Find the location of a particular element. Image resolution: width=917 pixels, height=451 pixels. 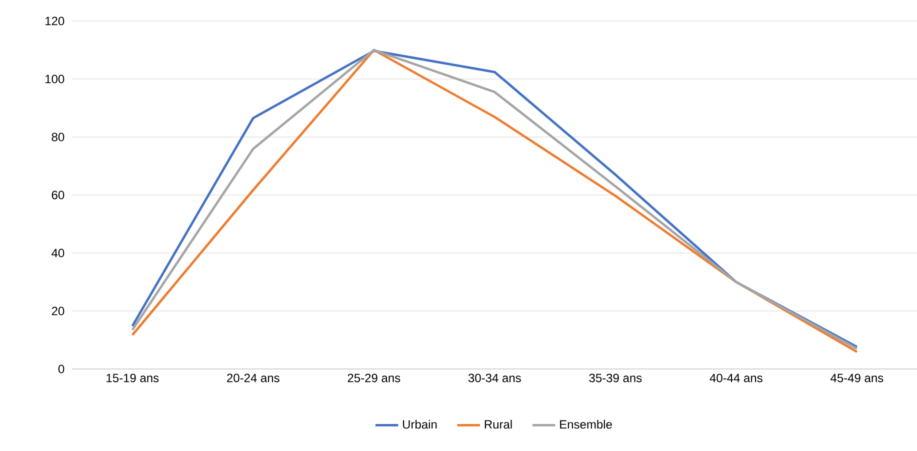

legend-label: Ensemble is located at coordinates (586, 424).